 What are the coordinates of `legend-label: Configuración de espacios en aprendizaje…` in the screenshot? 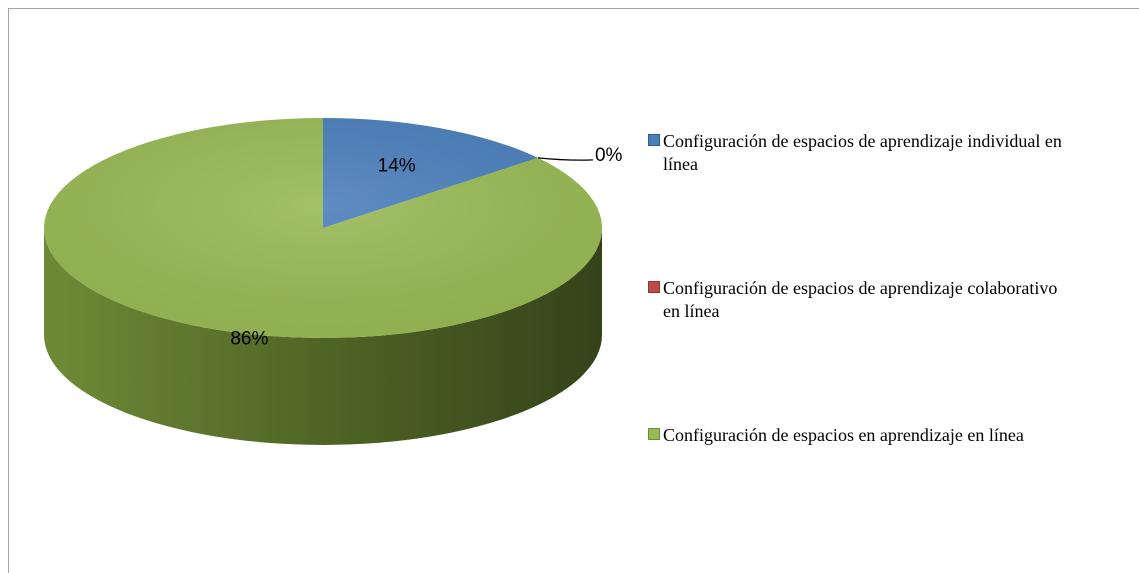 It's located at (843, 435).